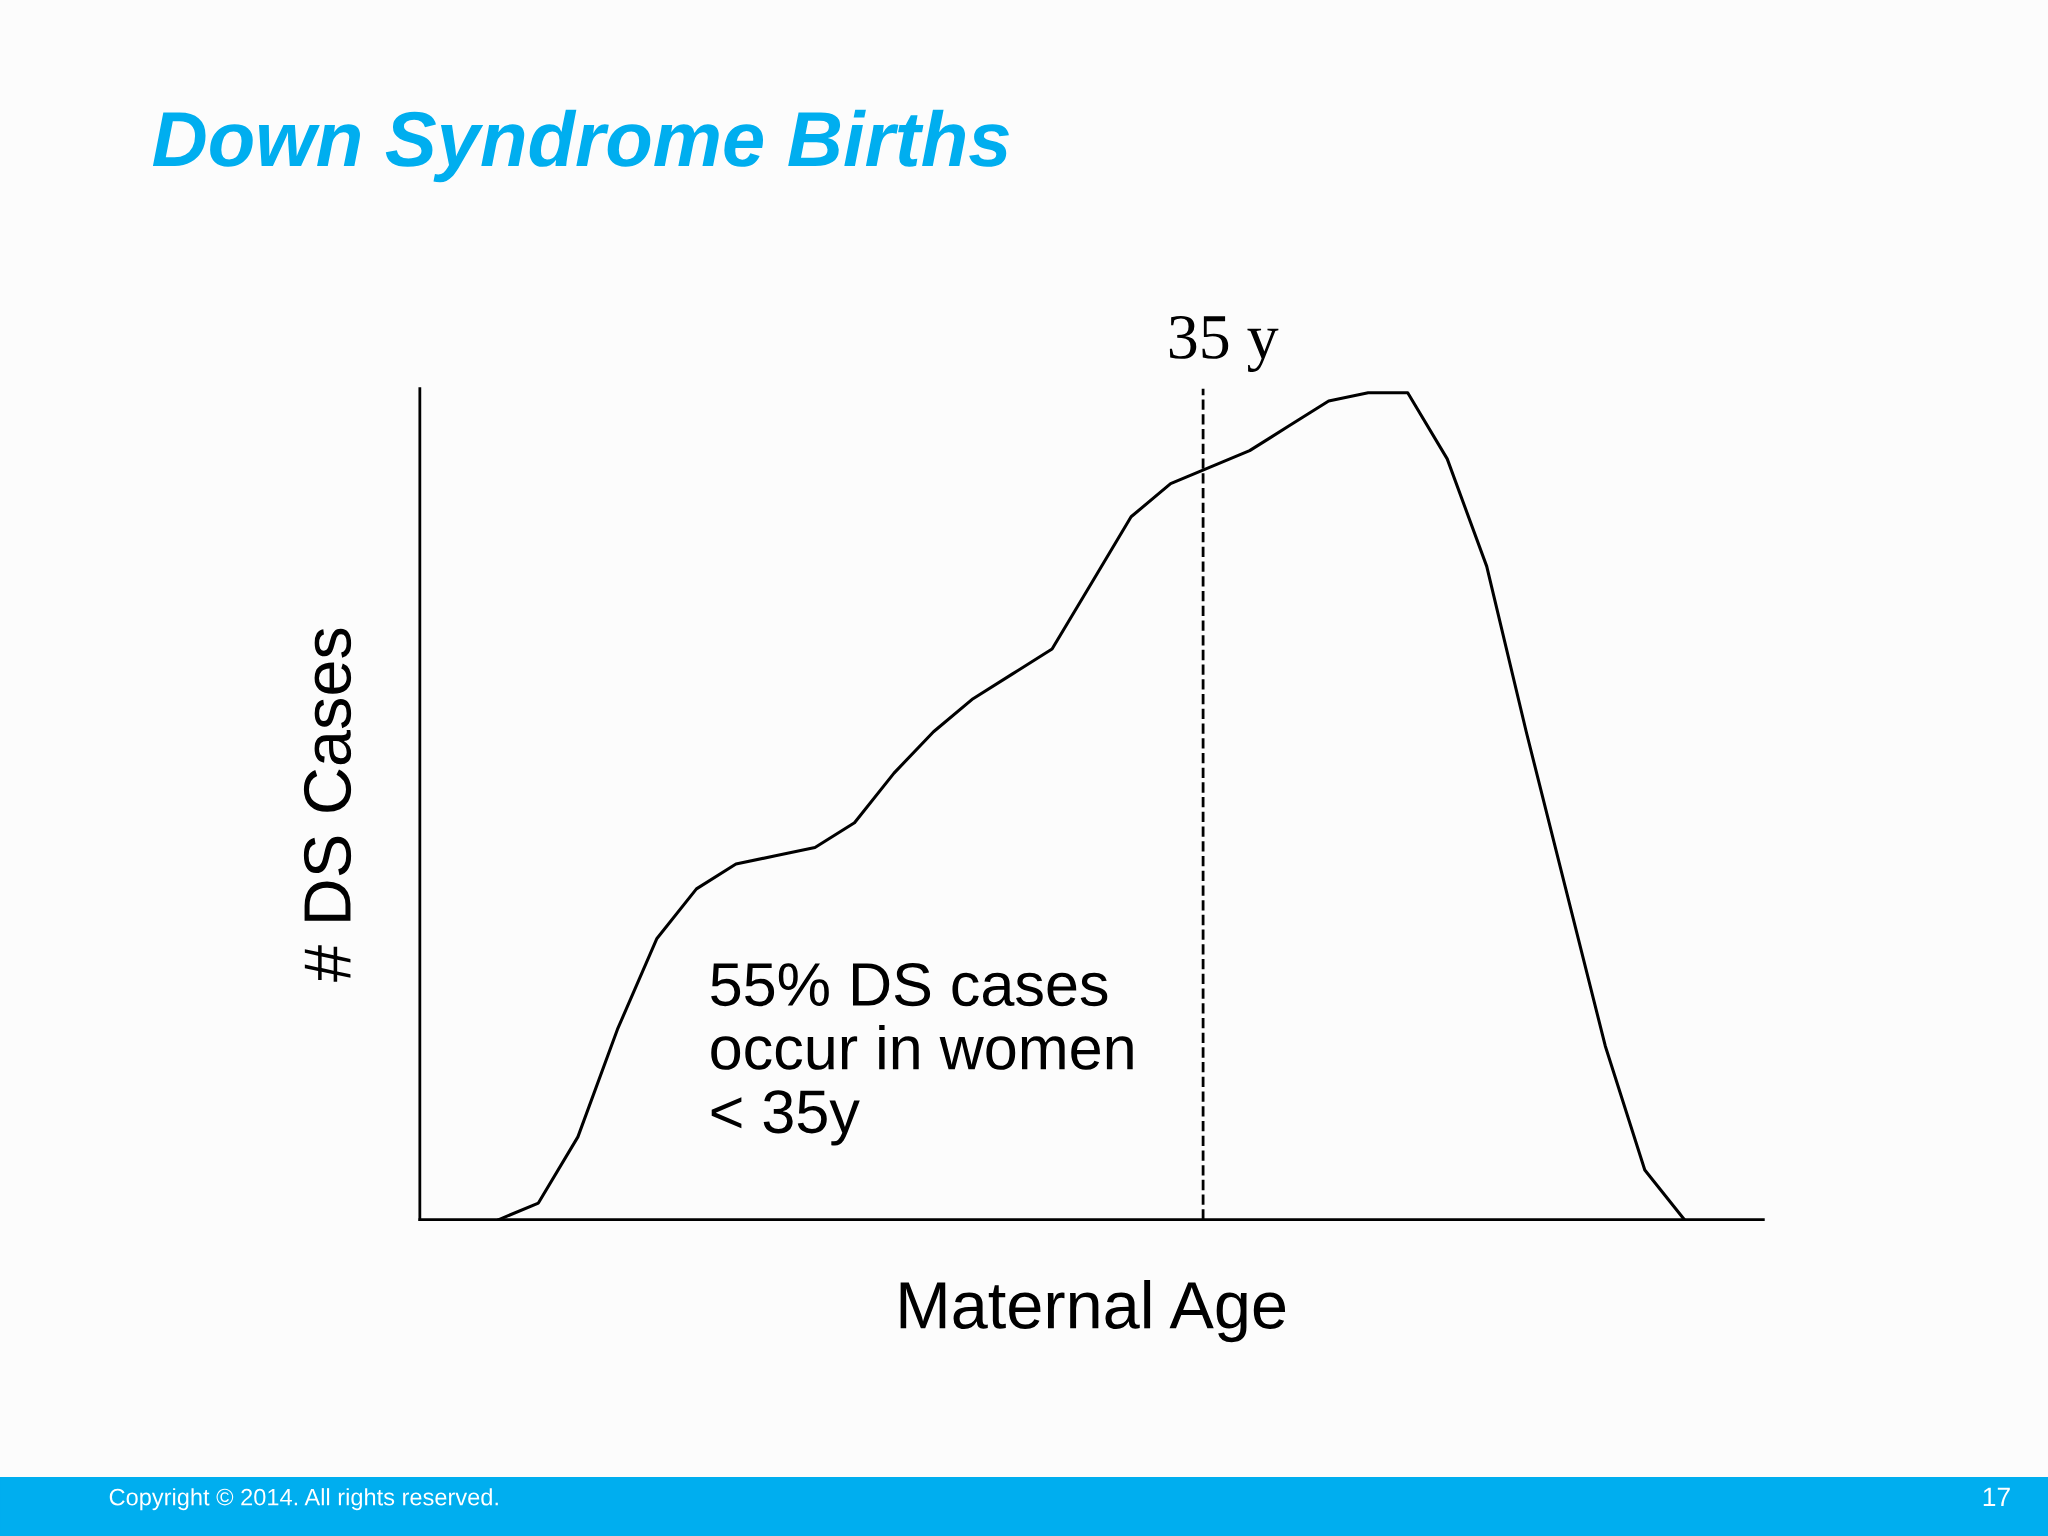 This screenshot has width=2048, height=1536. Describe the element at coordinates (1996, 1496) in the screenshot. I see `text: 17` at that location.